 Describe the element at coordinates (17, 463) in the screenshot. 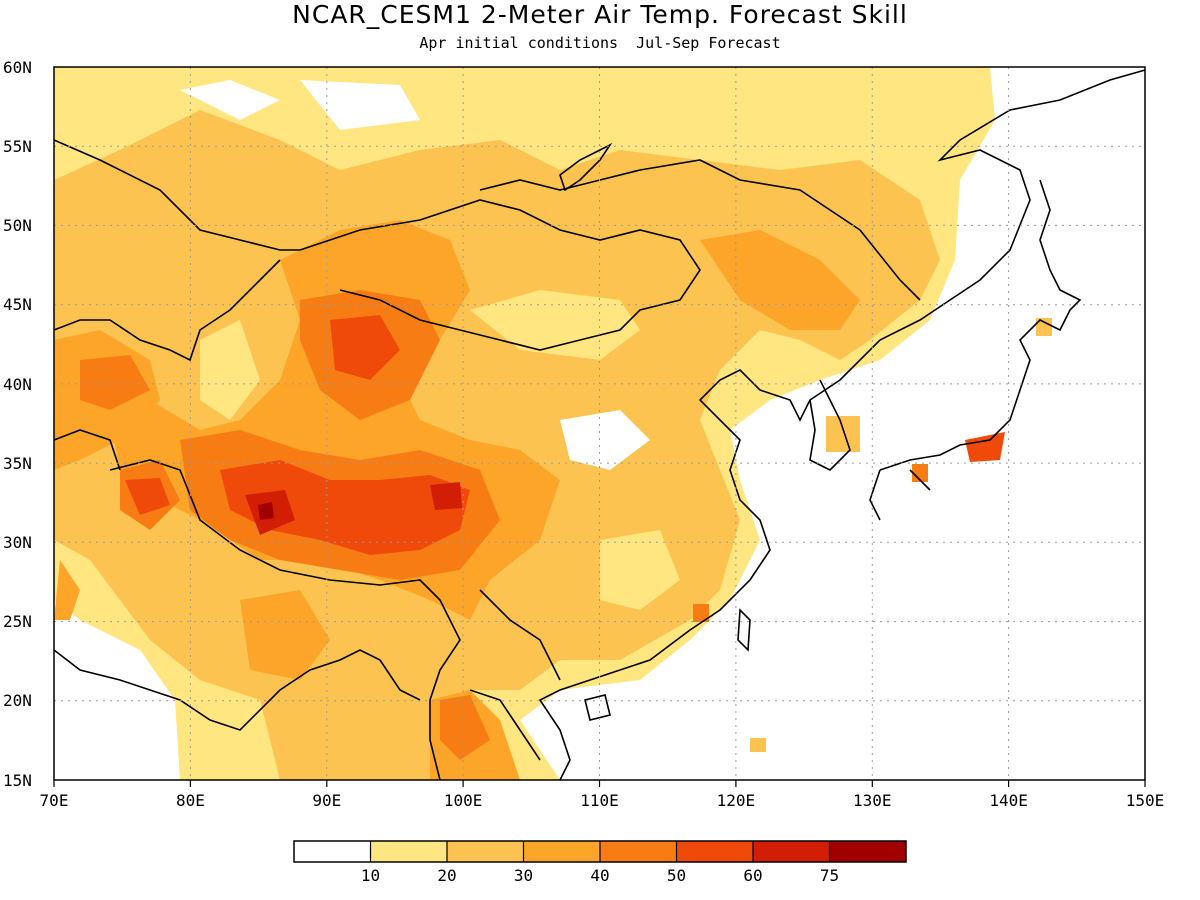

I see `lat-tick-label: 35N` at that location.